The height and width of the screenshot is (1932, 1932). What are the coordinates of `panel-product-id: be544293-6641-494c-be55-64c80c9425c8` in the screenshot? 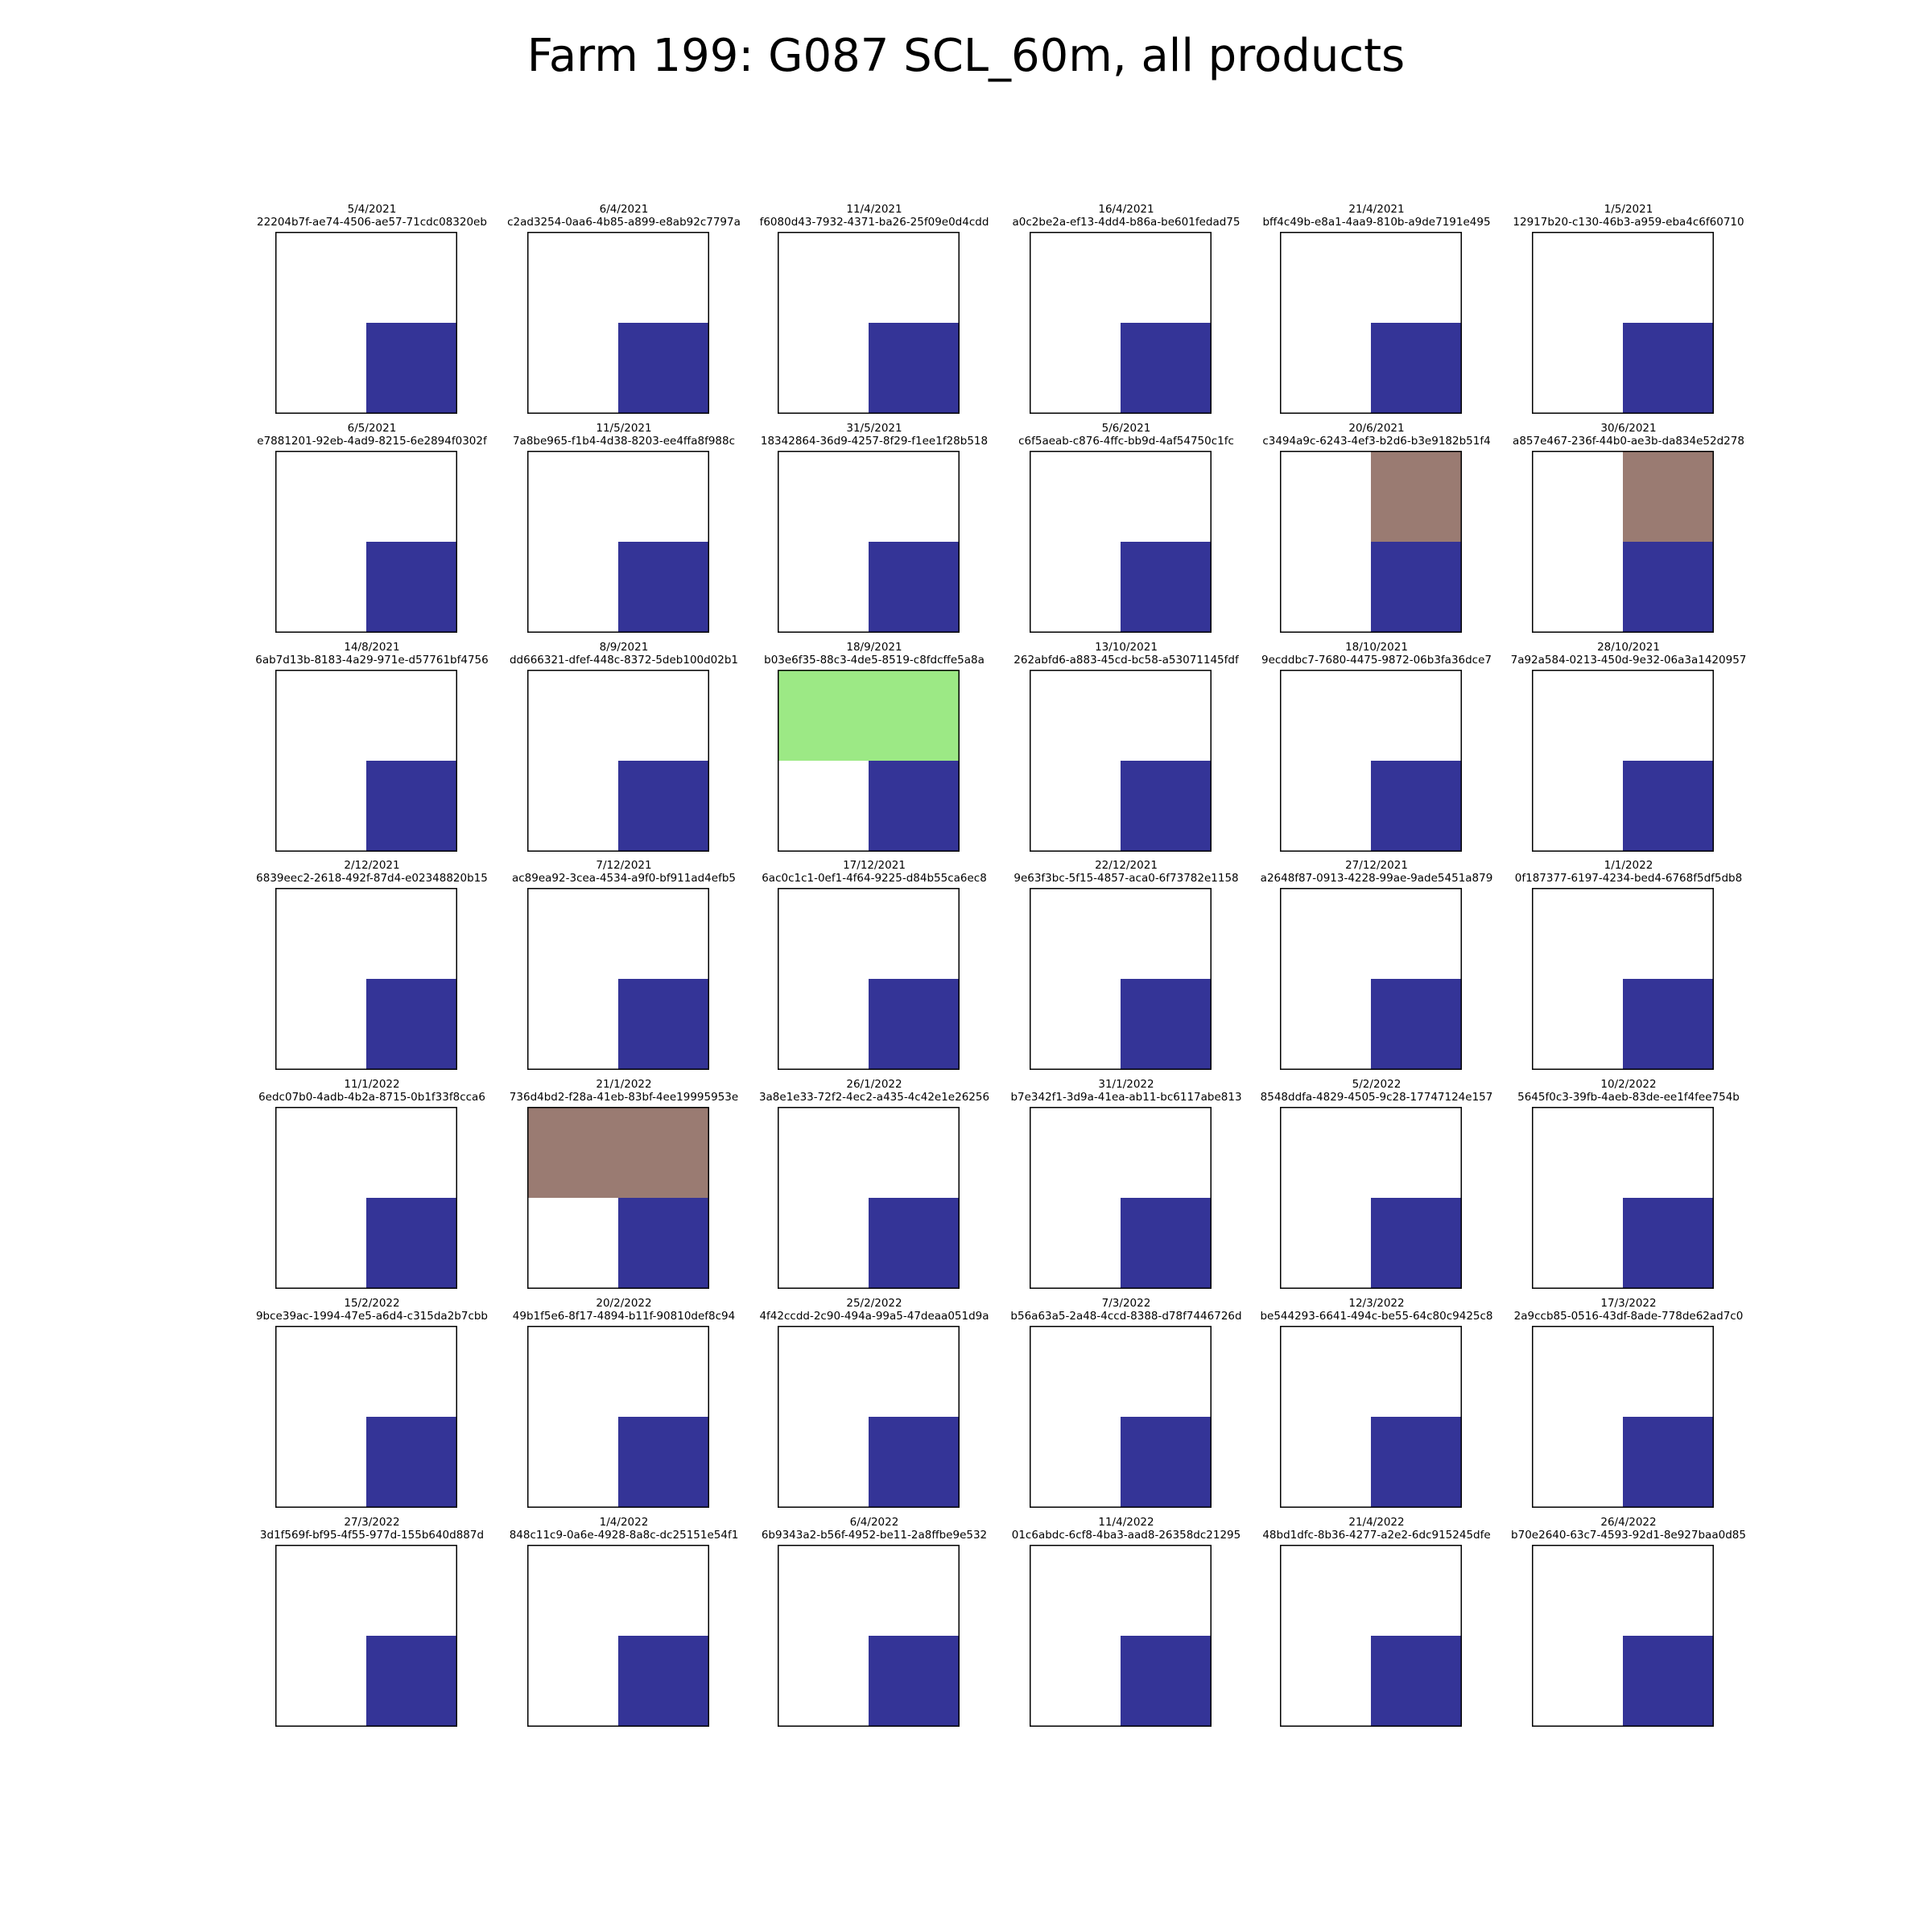 It's located at (1376, 1316).